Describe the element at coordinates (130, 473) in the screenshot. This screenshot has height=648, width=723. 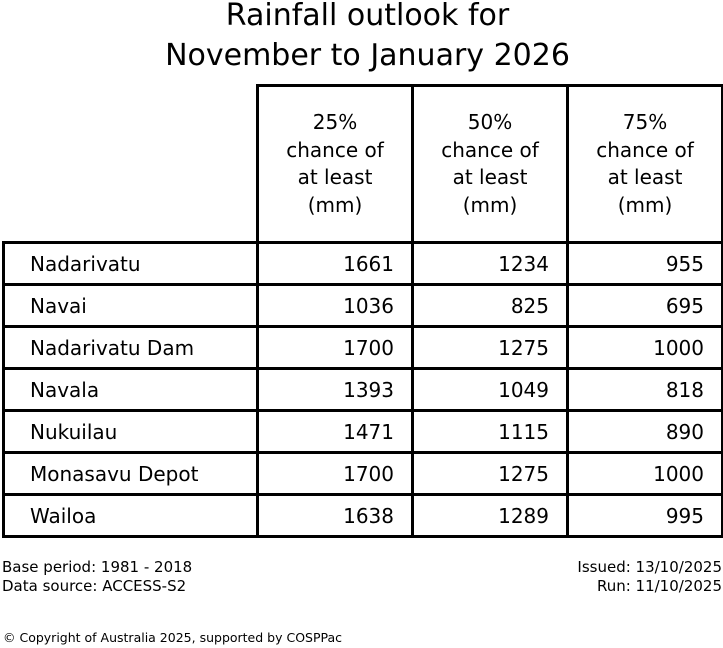
I see `station-name-cell: Monasavu Depot` at that location.